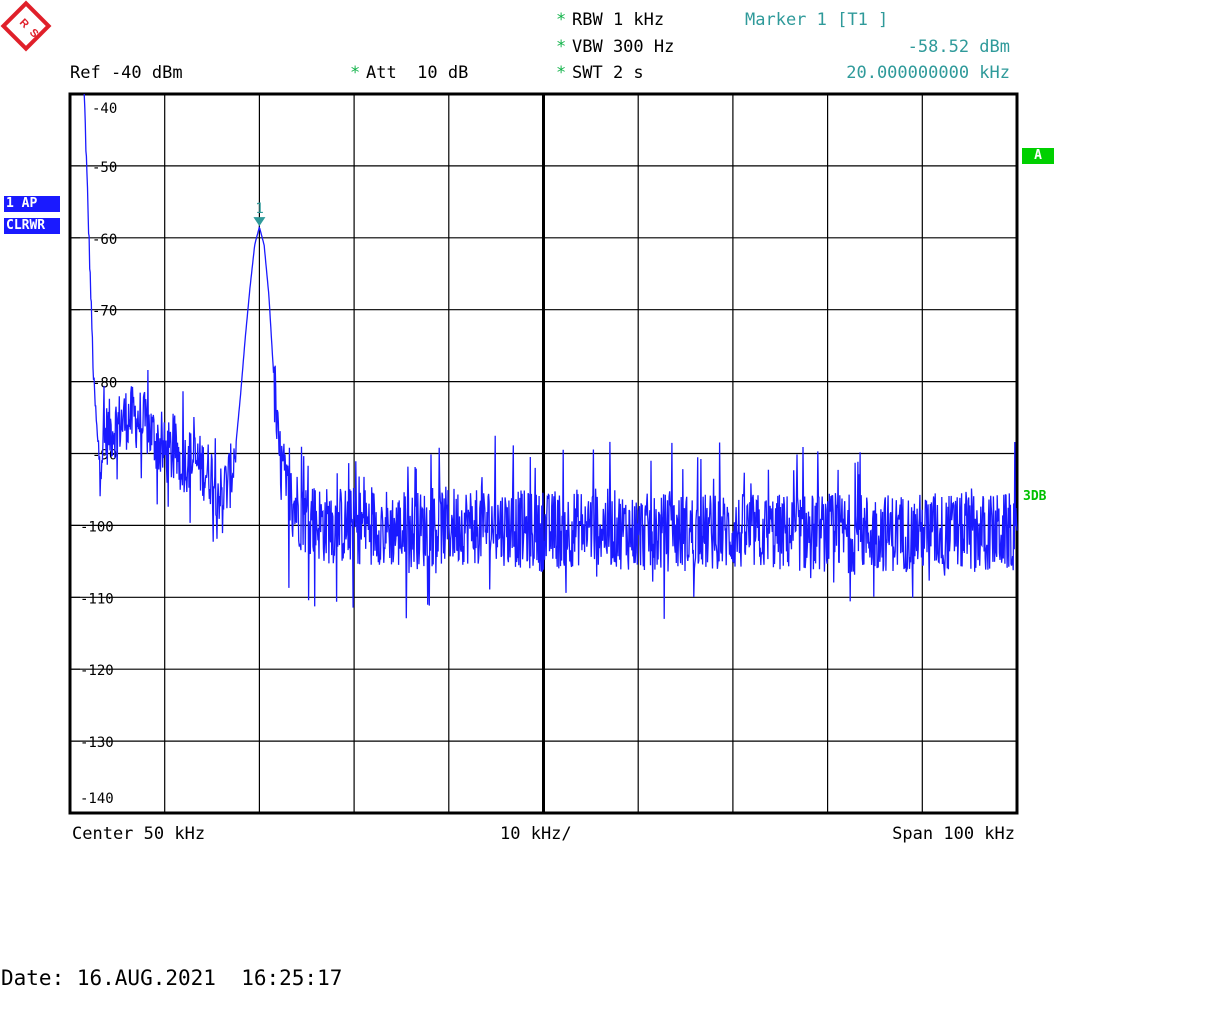  What do you see at coordinates (97, 743) in the screenshot?
I see `y-tick-label: -130` at bounding box center [97, 743].